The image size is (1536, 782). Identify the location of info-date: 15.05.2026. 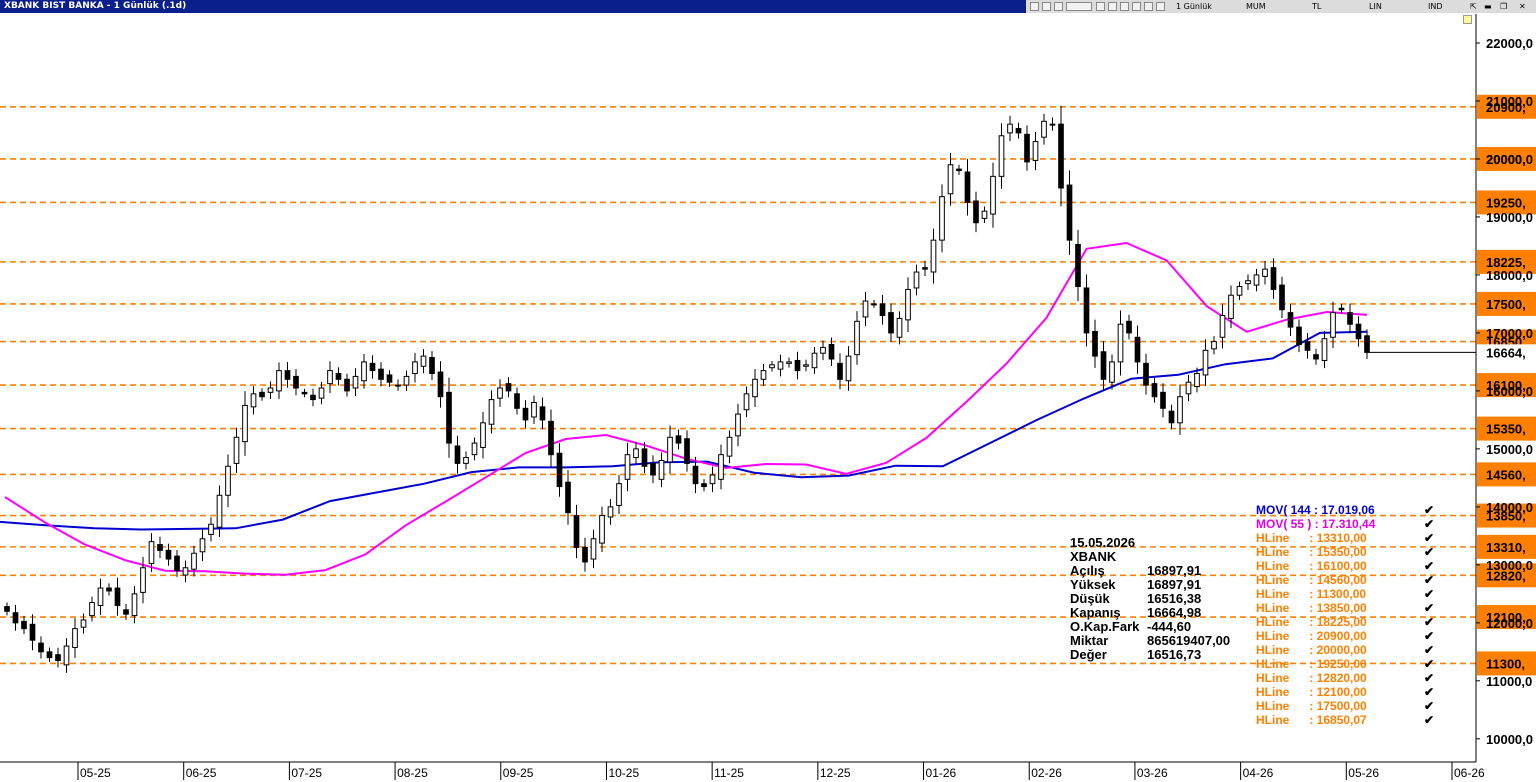
(1103, 542).